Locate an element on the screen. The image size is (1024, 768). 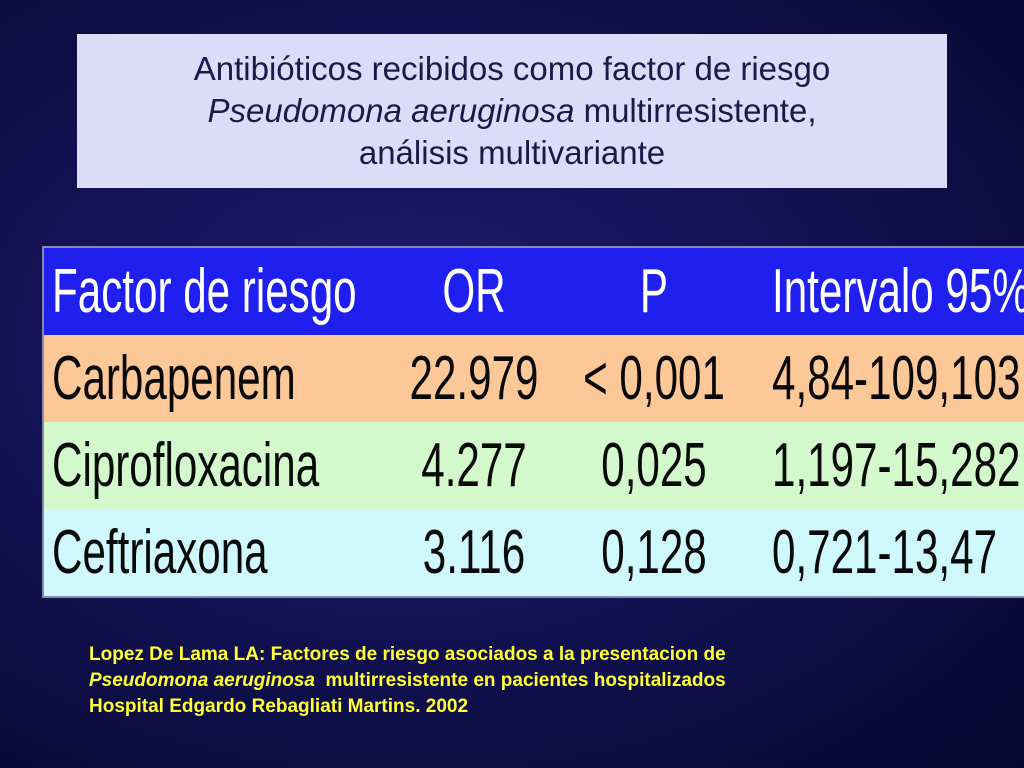
cell-p: 0,128 is located at coordinates (654, 552).